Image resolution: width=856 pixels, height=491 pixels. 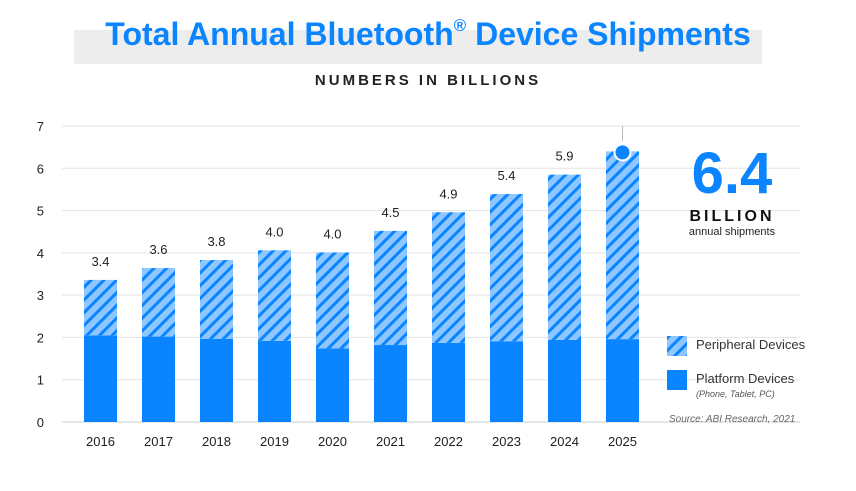 I want to click on data-label: 5.4, so click(x=506, y=175).